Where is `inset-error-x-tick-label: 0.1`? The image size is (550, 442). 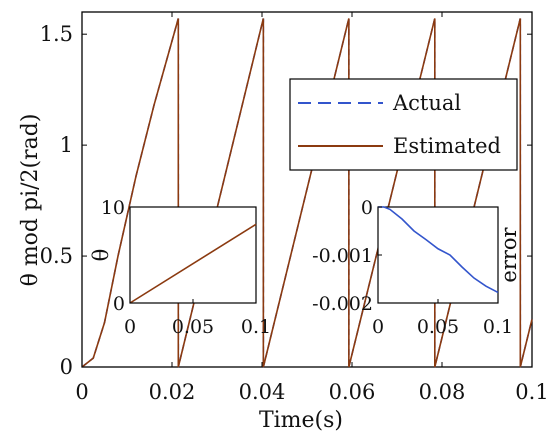 inset-error-x-tick-label: 0.1 is located at coordinates (498, 327).